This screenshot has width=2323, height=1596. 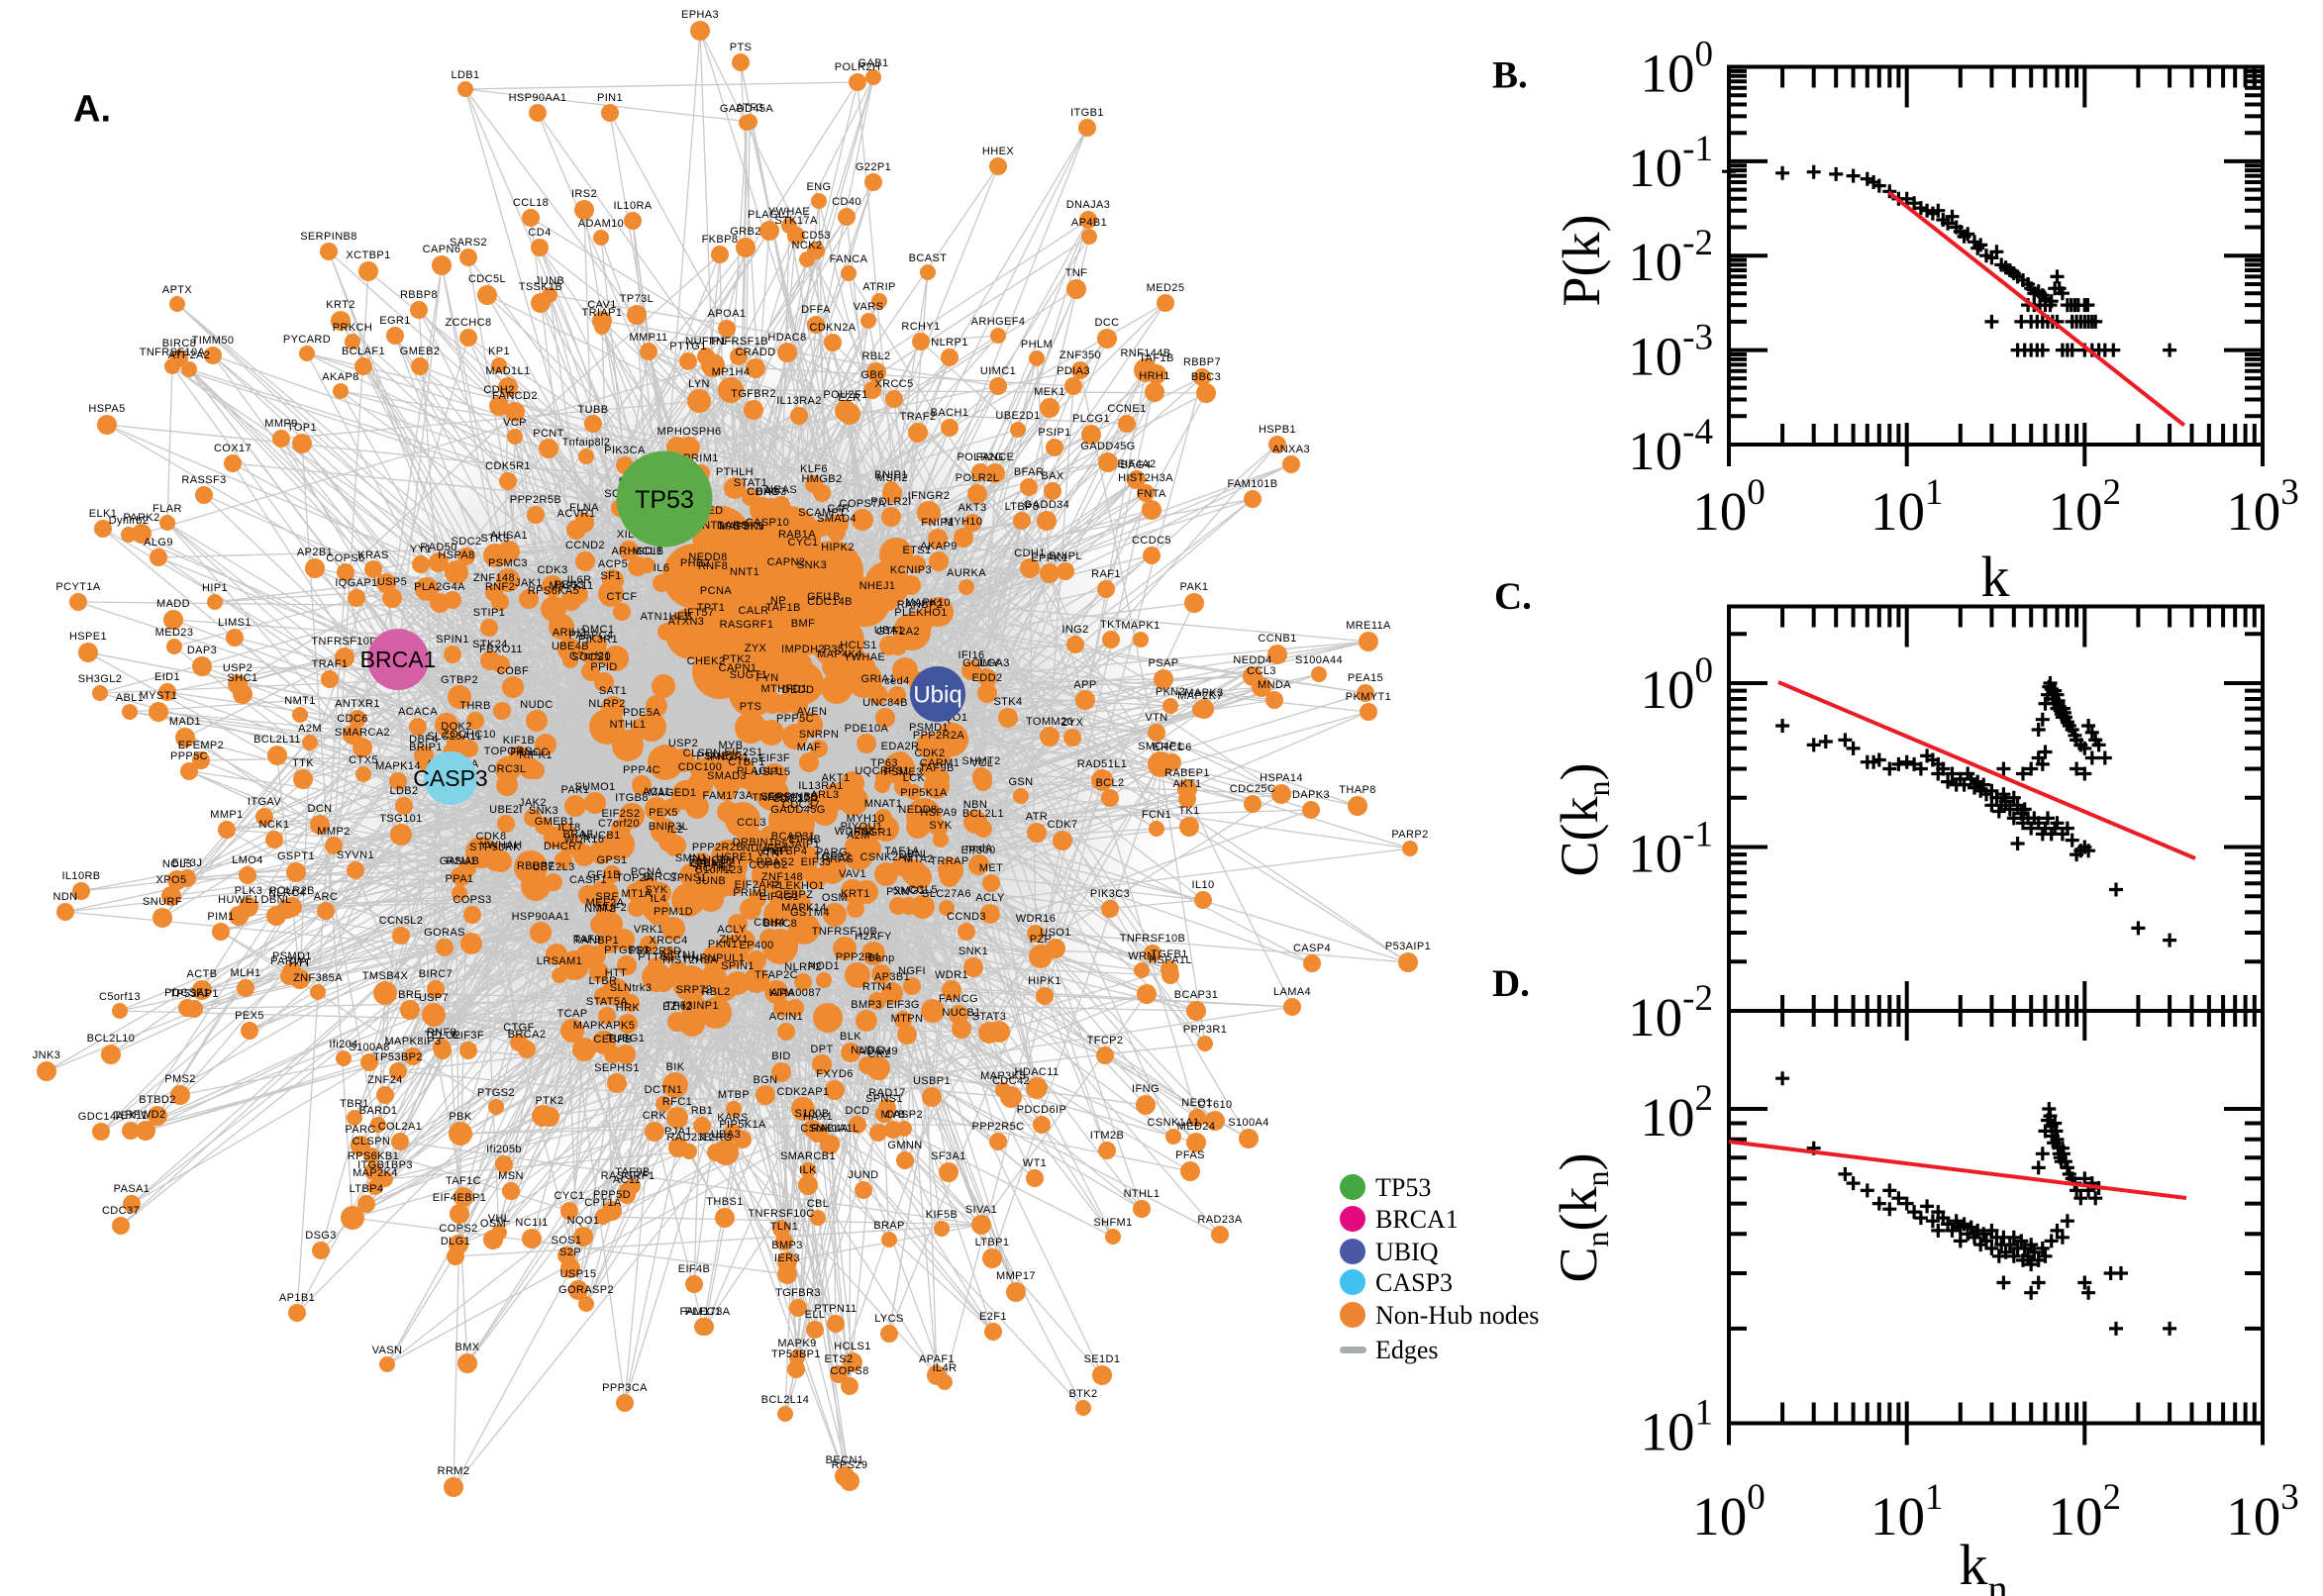 What do you see at coordinates (1082, 1394) in the screenshot?
I see `svg-text: BTK2` at bounding box center [1082, 1394].